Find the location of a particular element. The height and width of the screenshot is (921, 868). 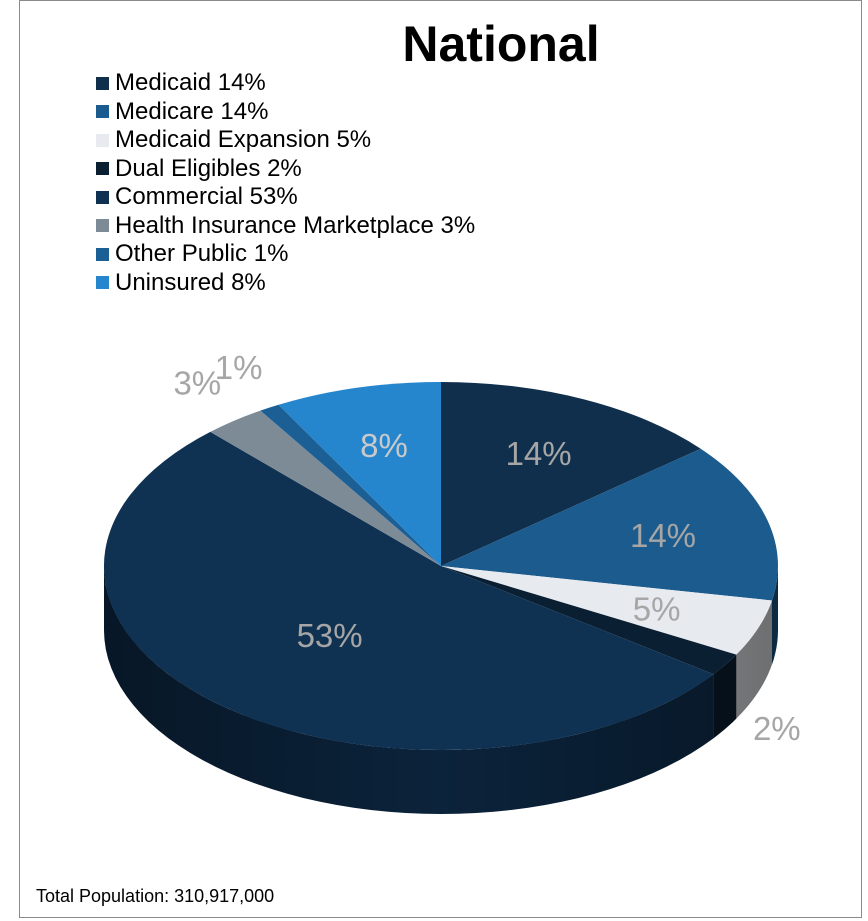

legend-item: Commercial 53% is located at coordinates (285, 197).